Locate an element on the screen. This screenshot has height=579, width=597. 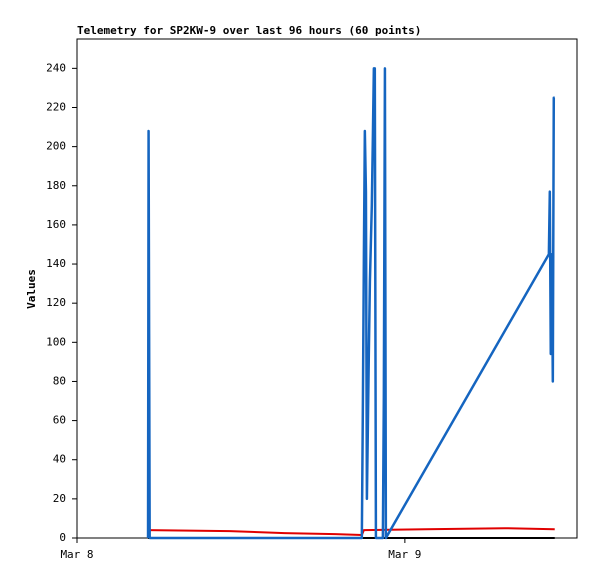
y-tick-label: 160 is located at coordinates (56, 224).